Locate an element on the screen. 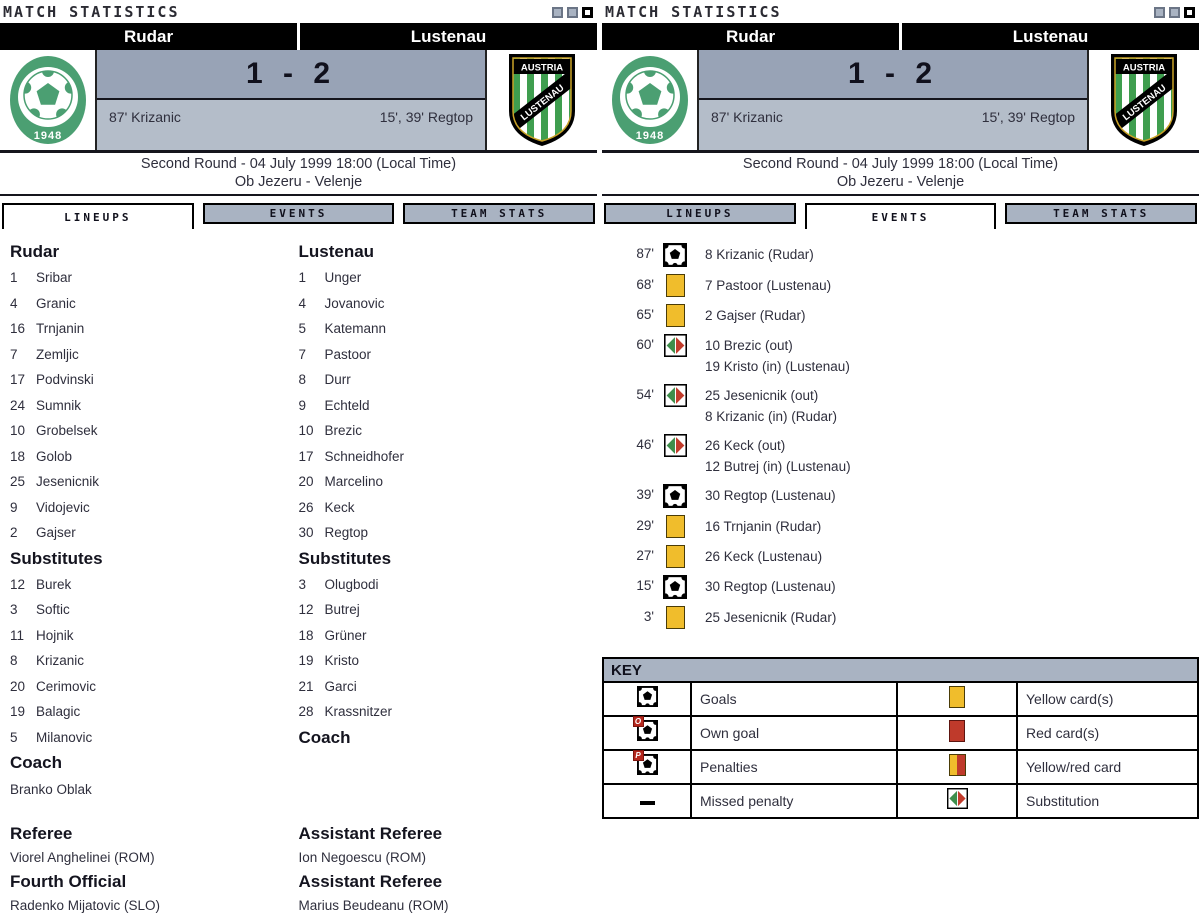 The width and height of the screenshot is (1200, 917). away-team-name: Lustenau is located at coordinates (447, 36).